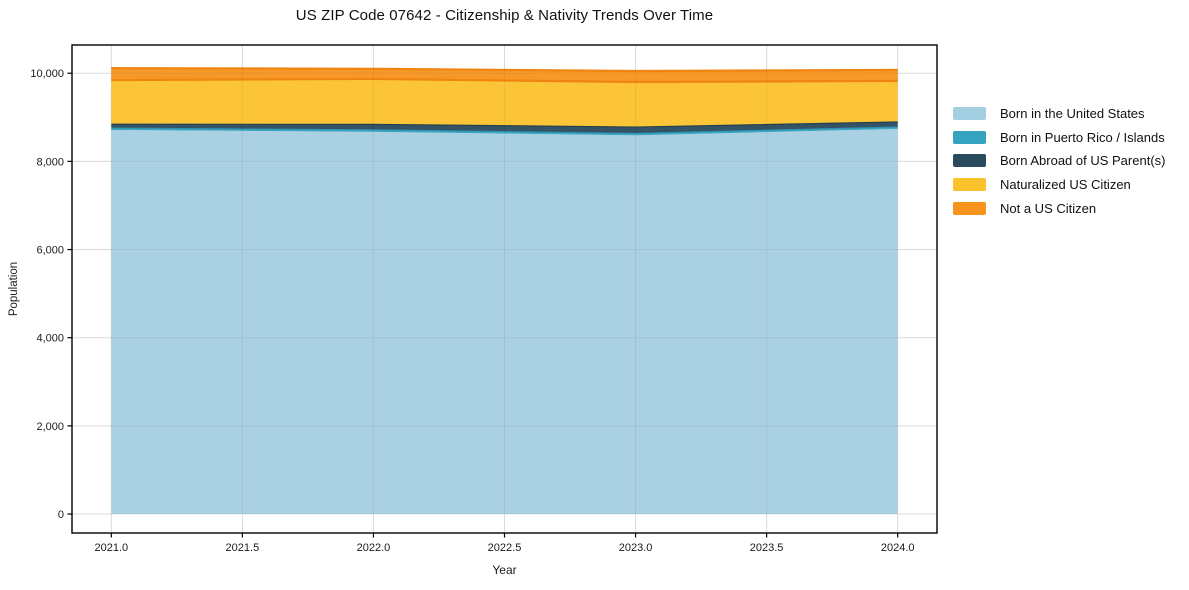  I want to click on legend-item: Not a US Citizen, so click(1059, 208).